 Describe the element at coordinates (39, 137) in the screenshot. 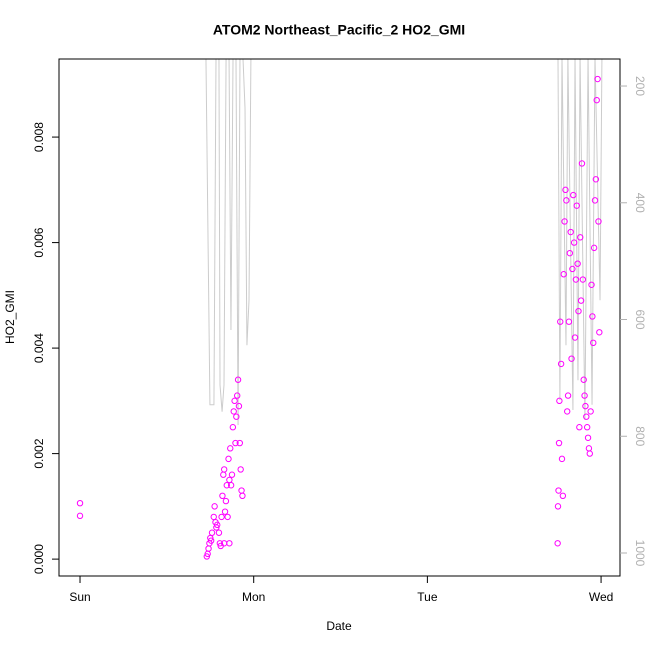

I see `y-tick-label: 0.008` at that location.